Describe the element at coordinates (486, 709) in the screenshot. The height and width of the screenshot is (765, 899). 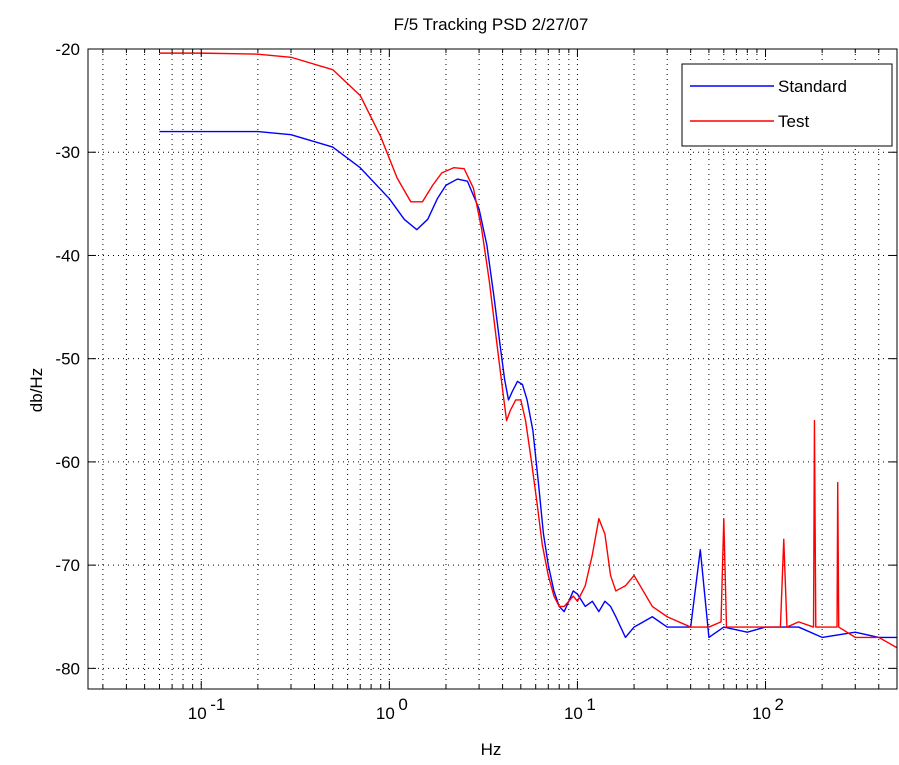
I see `x-tick-labels: 10 -1 10 0 10 1 10 2` at that location.